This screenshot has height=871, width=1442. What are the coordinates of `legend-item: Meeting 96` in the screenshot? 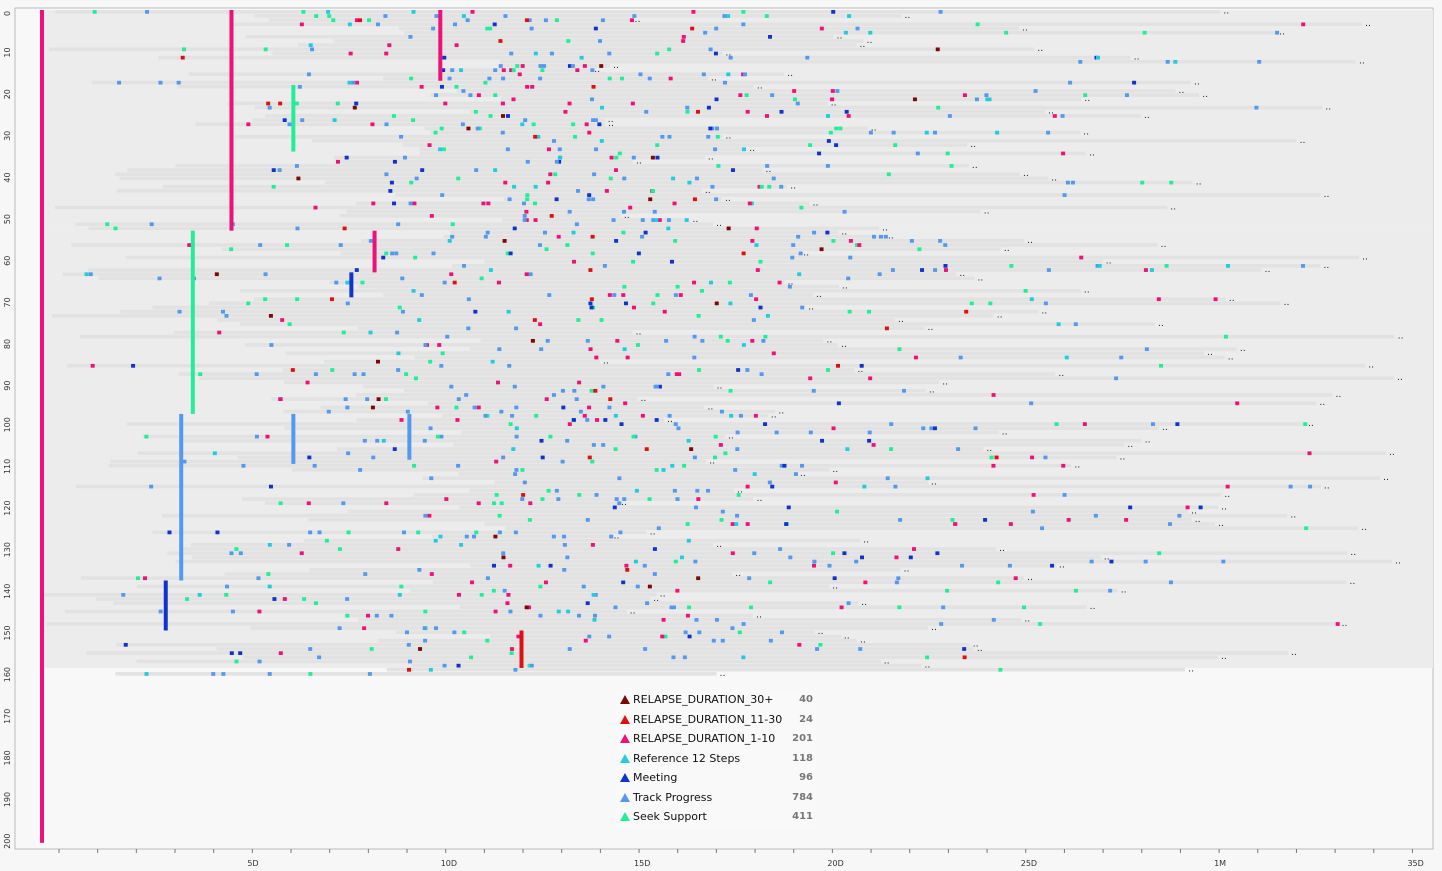 It's located at (716, 778).